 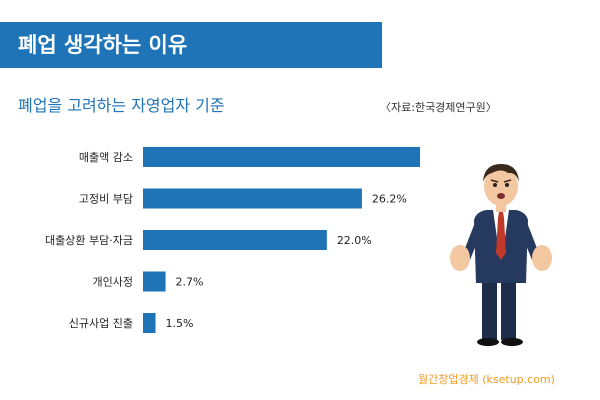 What do you see at coordinates (501, 255) in the screenshot?
I see `businessman-illustration` at bounding box center [501, 255].